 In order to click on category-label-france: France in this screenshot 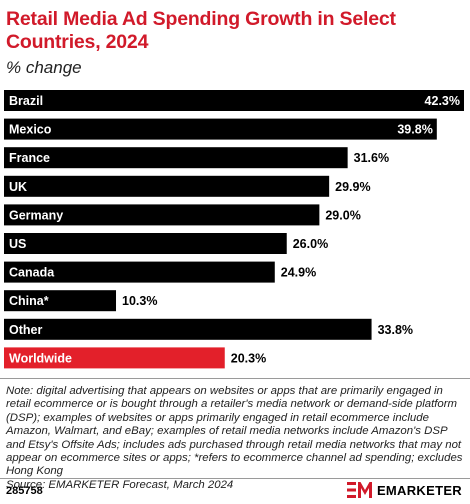, I will do `click(29, 158)`.